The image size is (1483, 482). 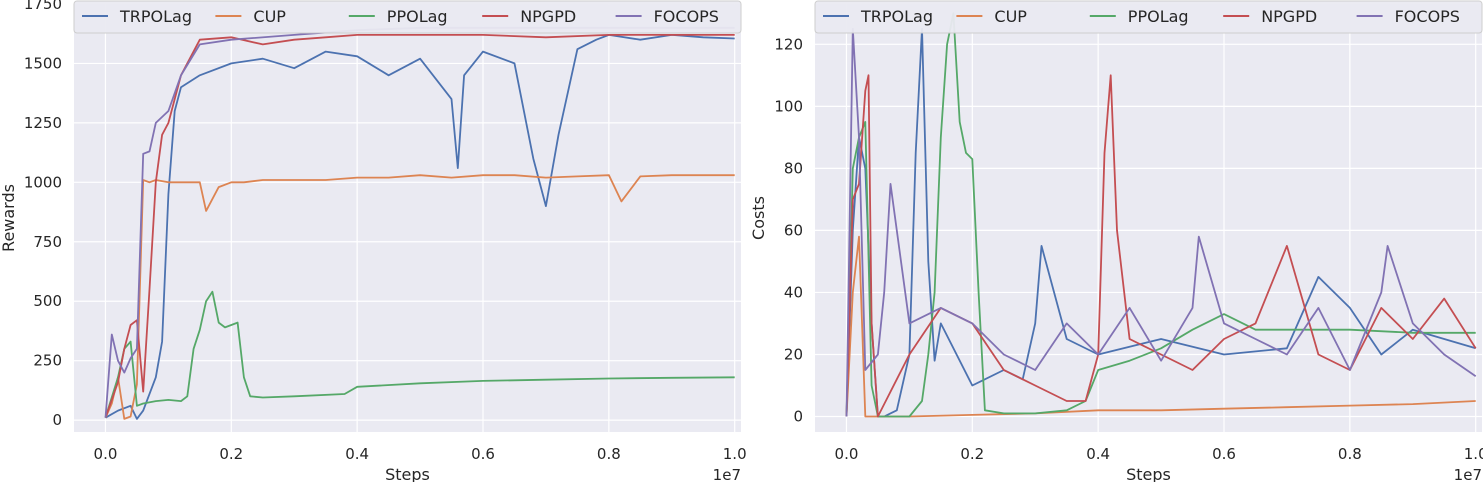 I want to click on y-axis-label: Costs, so click(x=758, y=218).